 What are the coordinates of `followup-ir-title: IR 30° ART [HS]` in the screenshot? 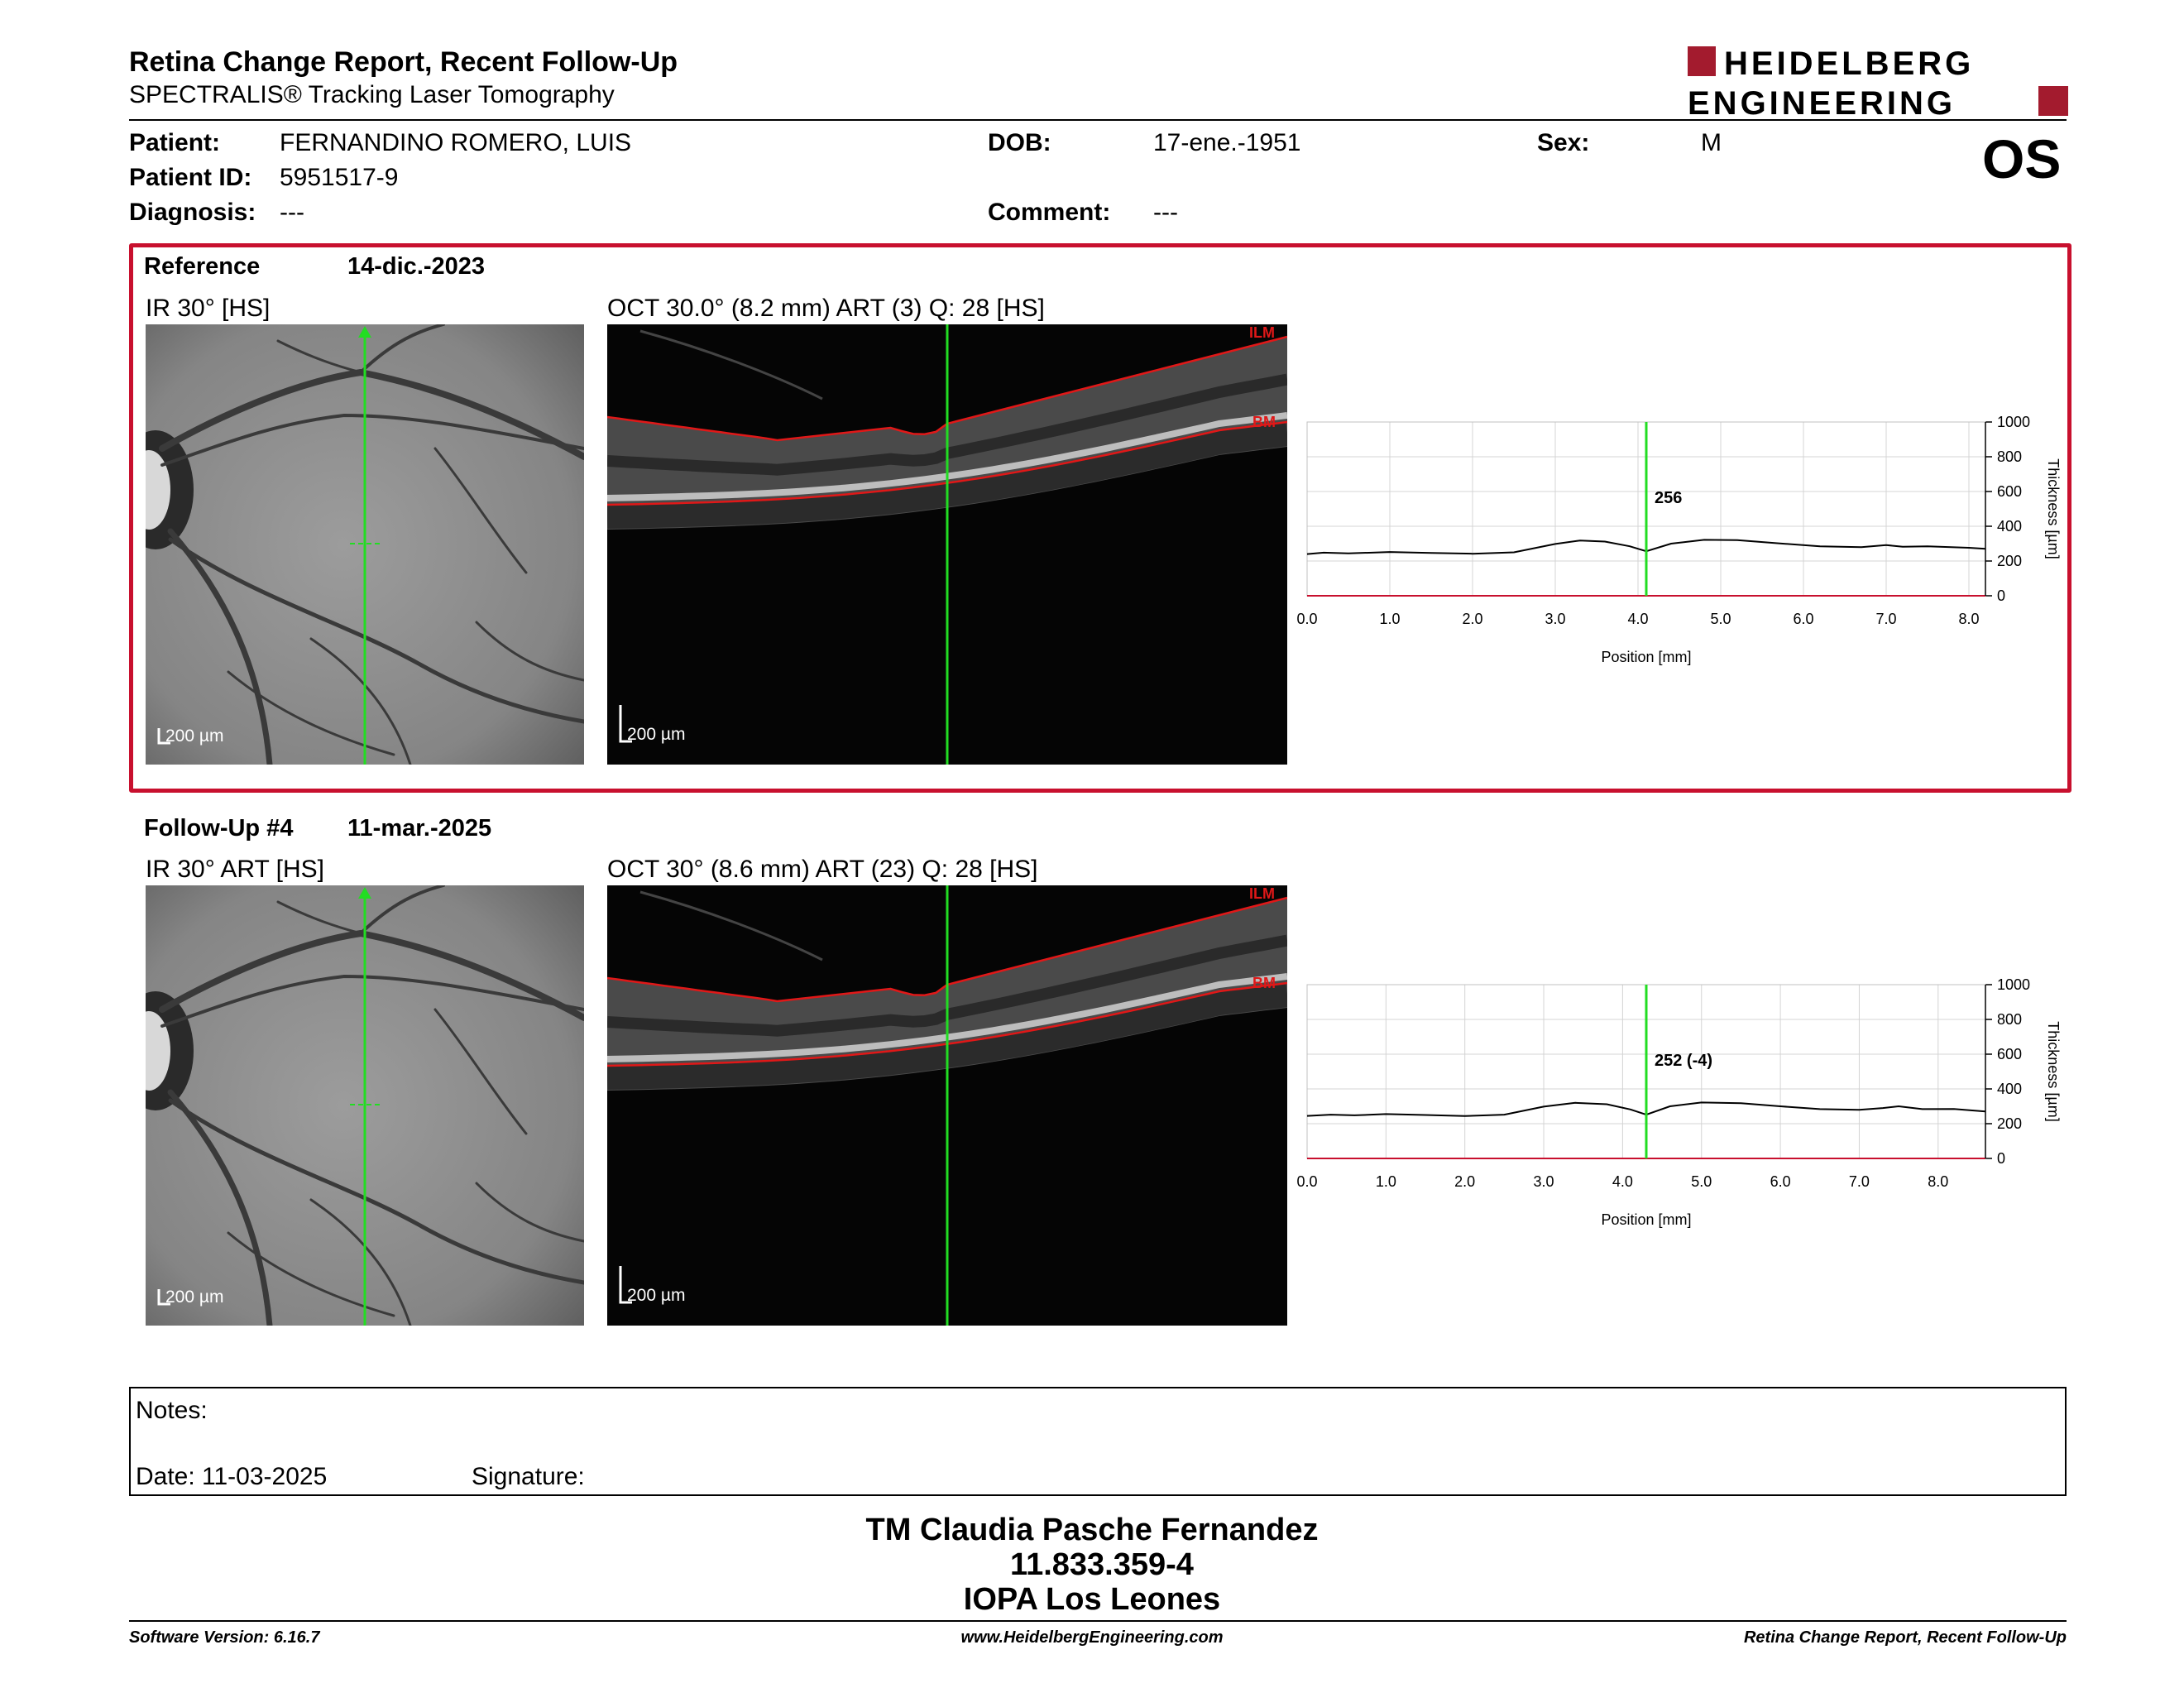 It's located at (235, 869).